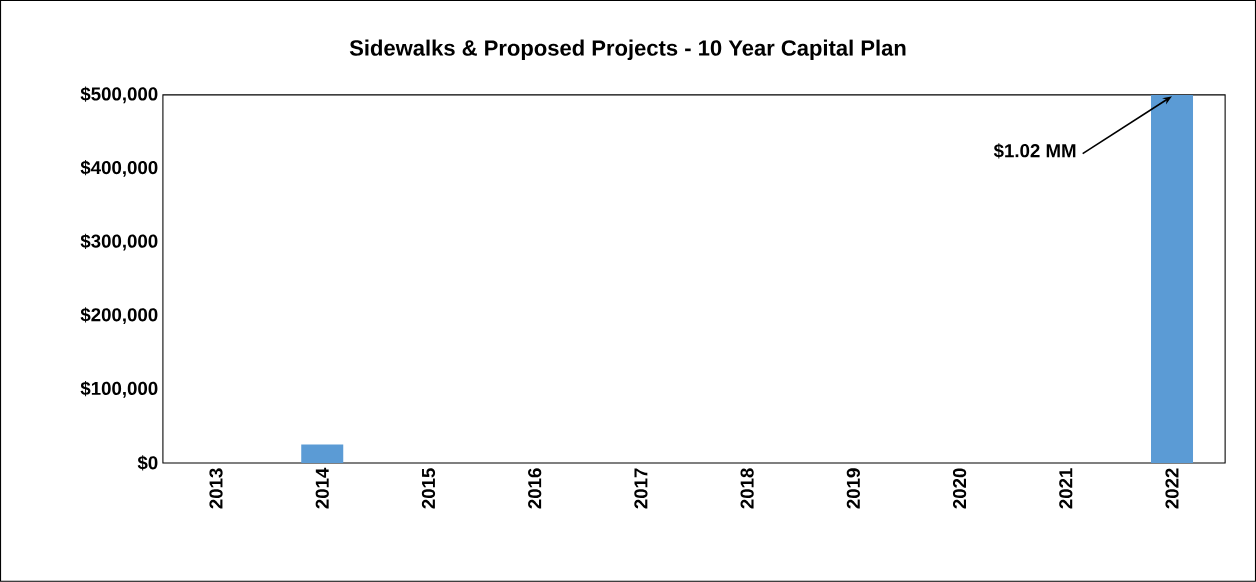 Image resolution: width=1256 pixels, height=582 pixels. Describe the element at coordinates (959, 488) in the screenshot. I see `x-tick-label: 2020` at that location.